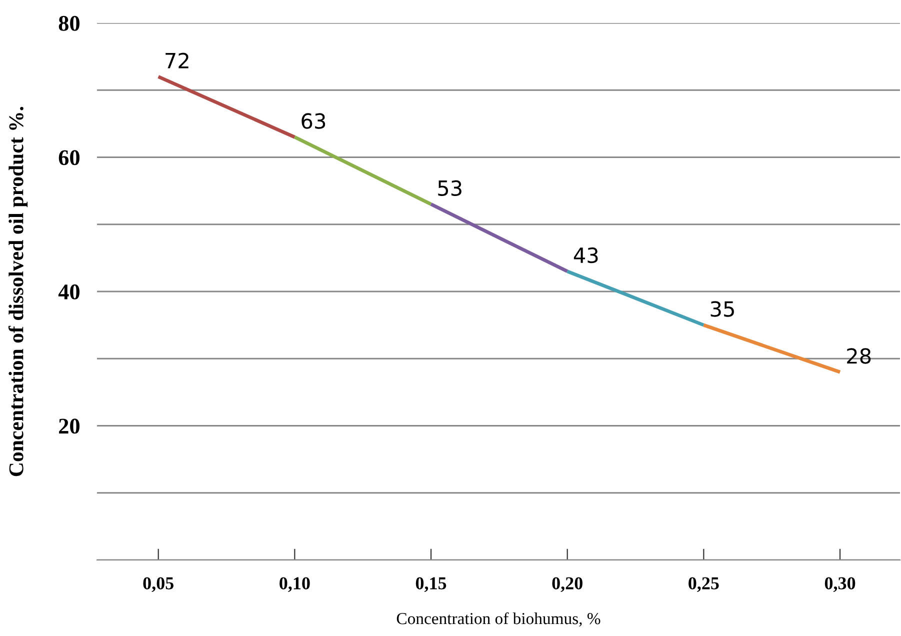 The width and height of the screenshot is (901, 636). I want to click on y-axis-title: Concentration of dissolved oil product %., so click(18, 291).